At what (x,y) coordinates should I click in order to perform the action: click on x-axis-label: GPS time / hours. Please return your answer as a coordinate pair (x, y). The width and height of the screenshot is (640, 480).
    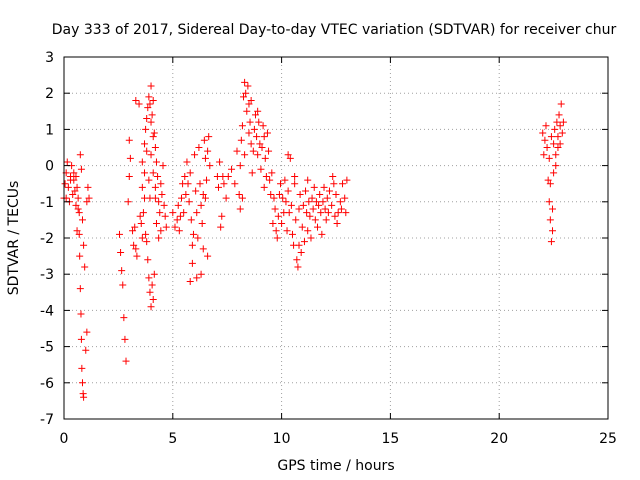
    Looking at the image, I should click on (335, 466).